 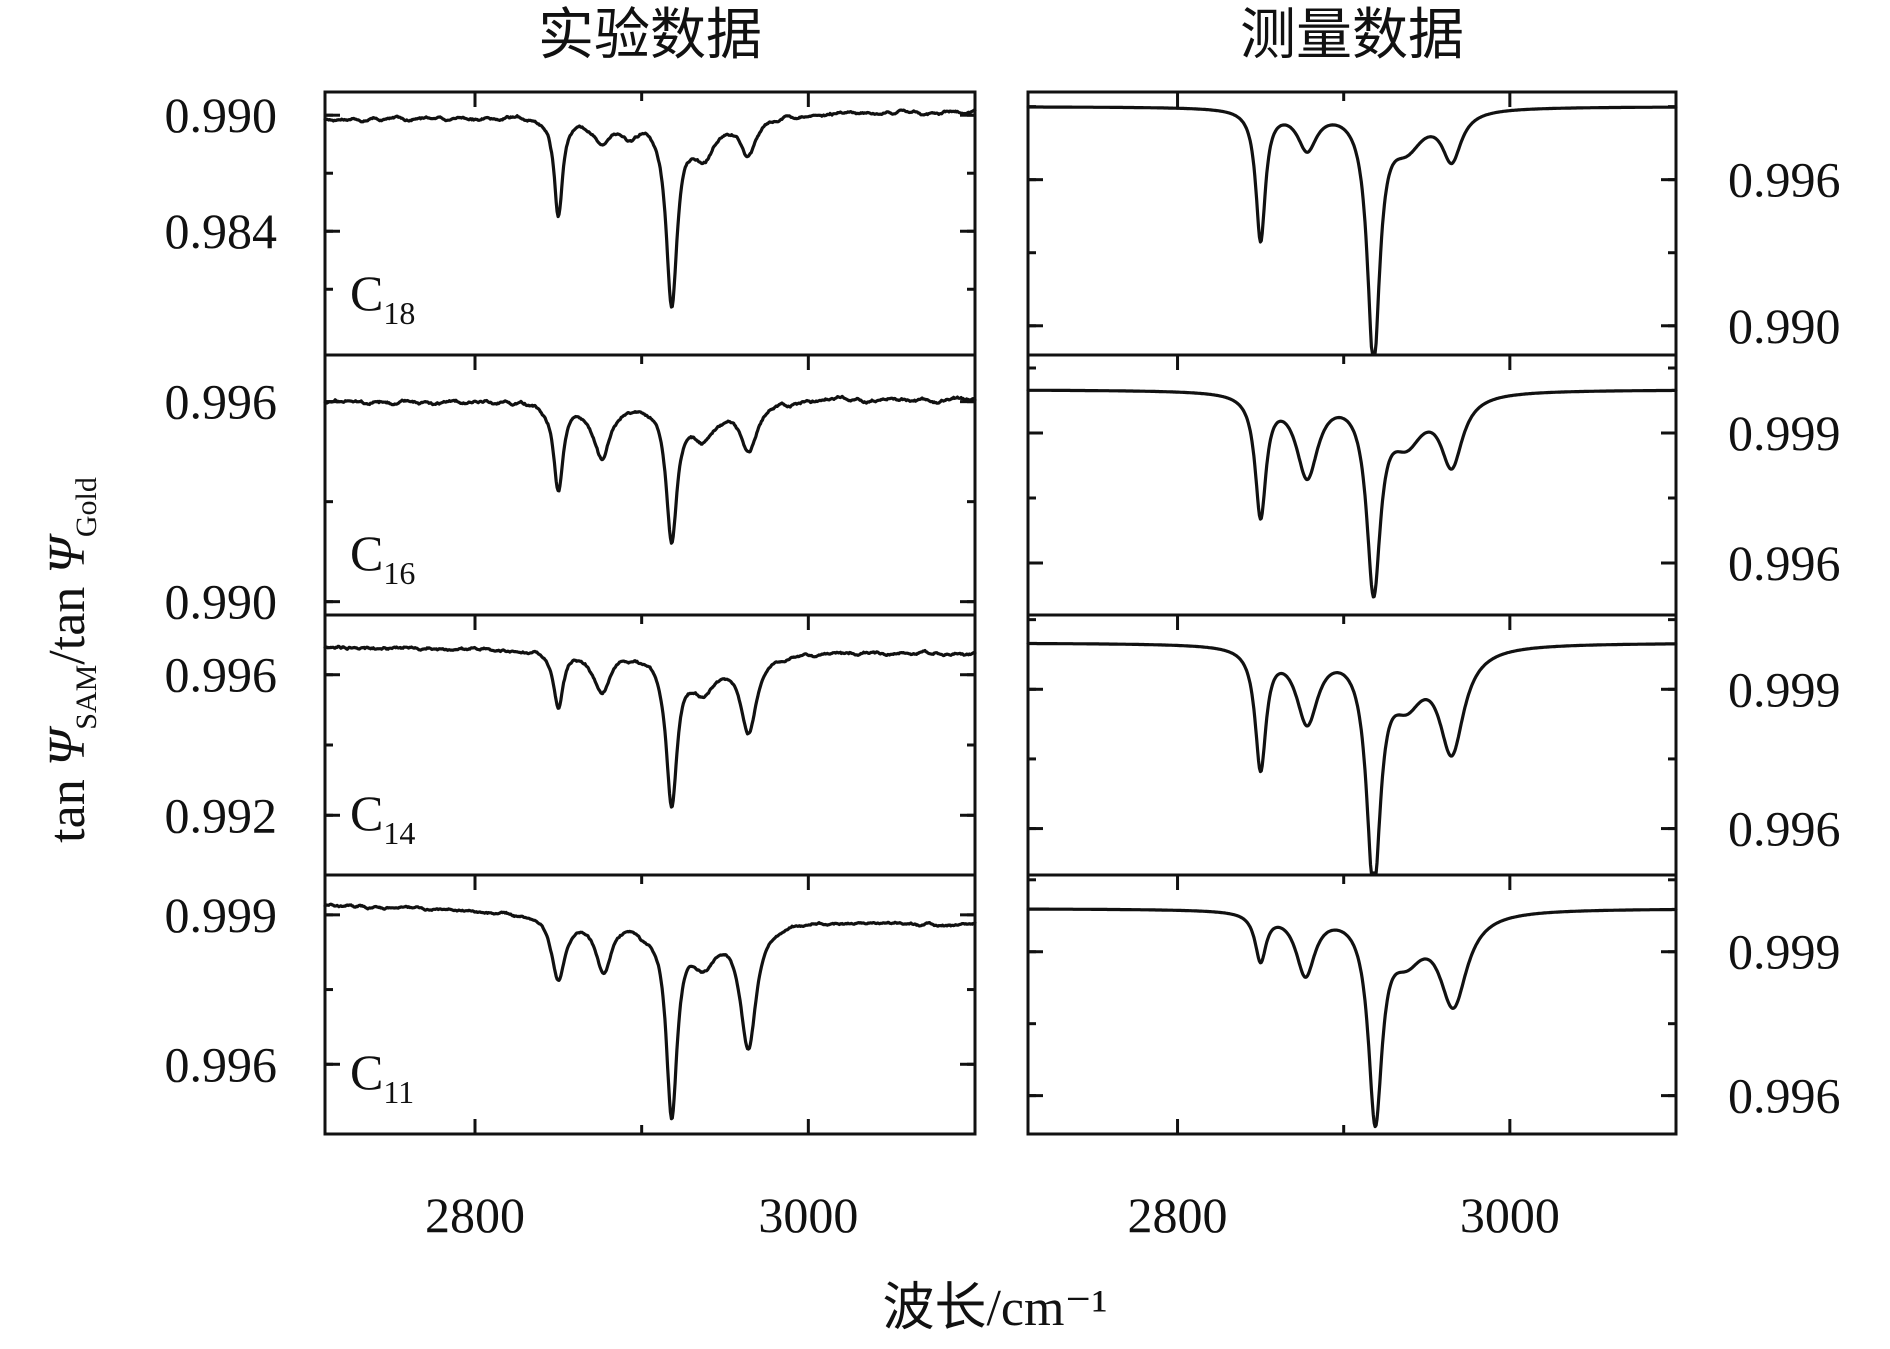 I want to click on panel-measured-C16: 0.999 0.996, so click(x=1433, y=485).